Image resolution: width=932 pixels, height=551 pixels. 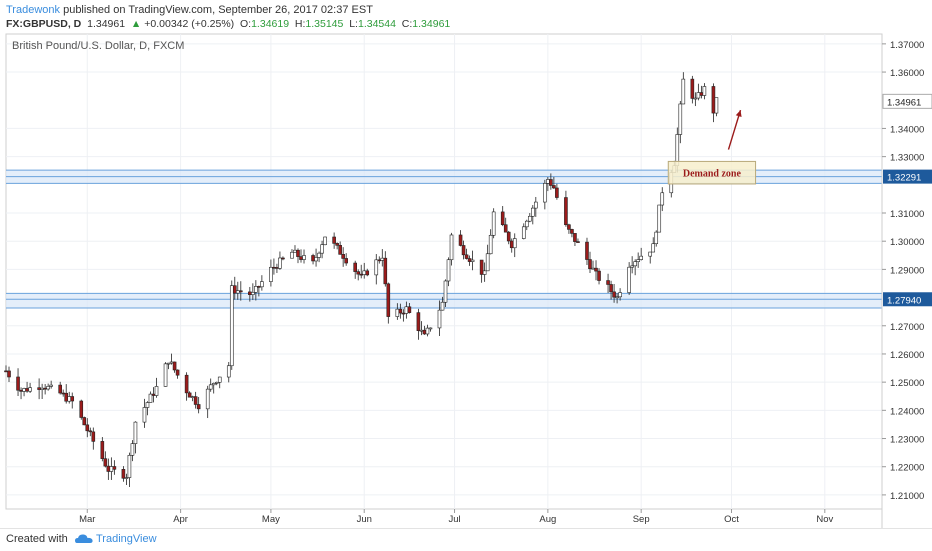 What do you see at coordinates (907, 158) in the screenshot?
I see `y-tick-label: 1.33000` at bounding box center [907, 158].